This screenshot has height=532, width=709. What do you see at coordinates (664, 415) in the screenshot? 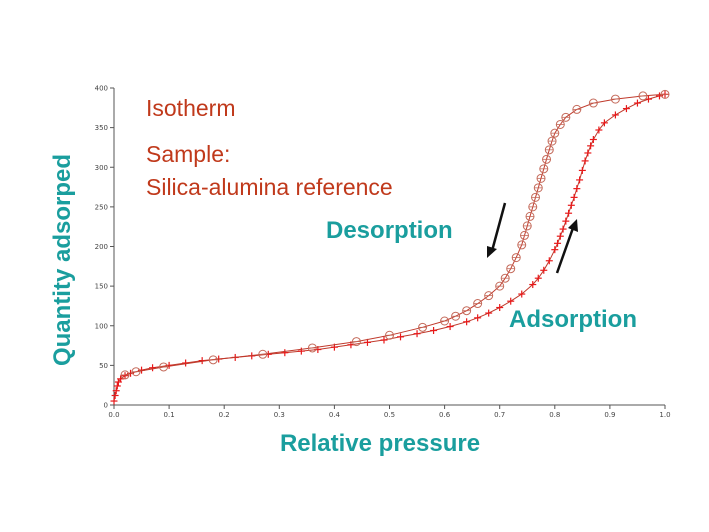
I see `x-tick-label: 1.0` at bounding box center [664, 415].